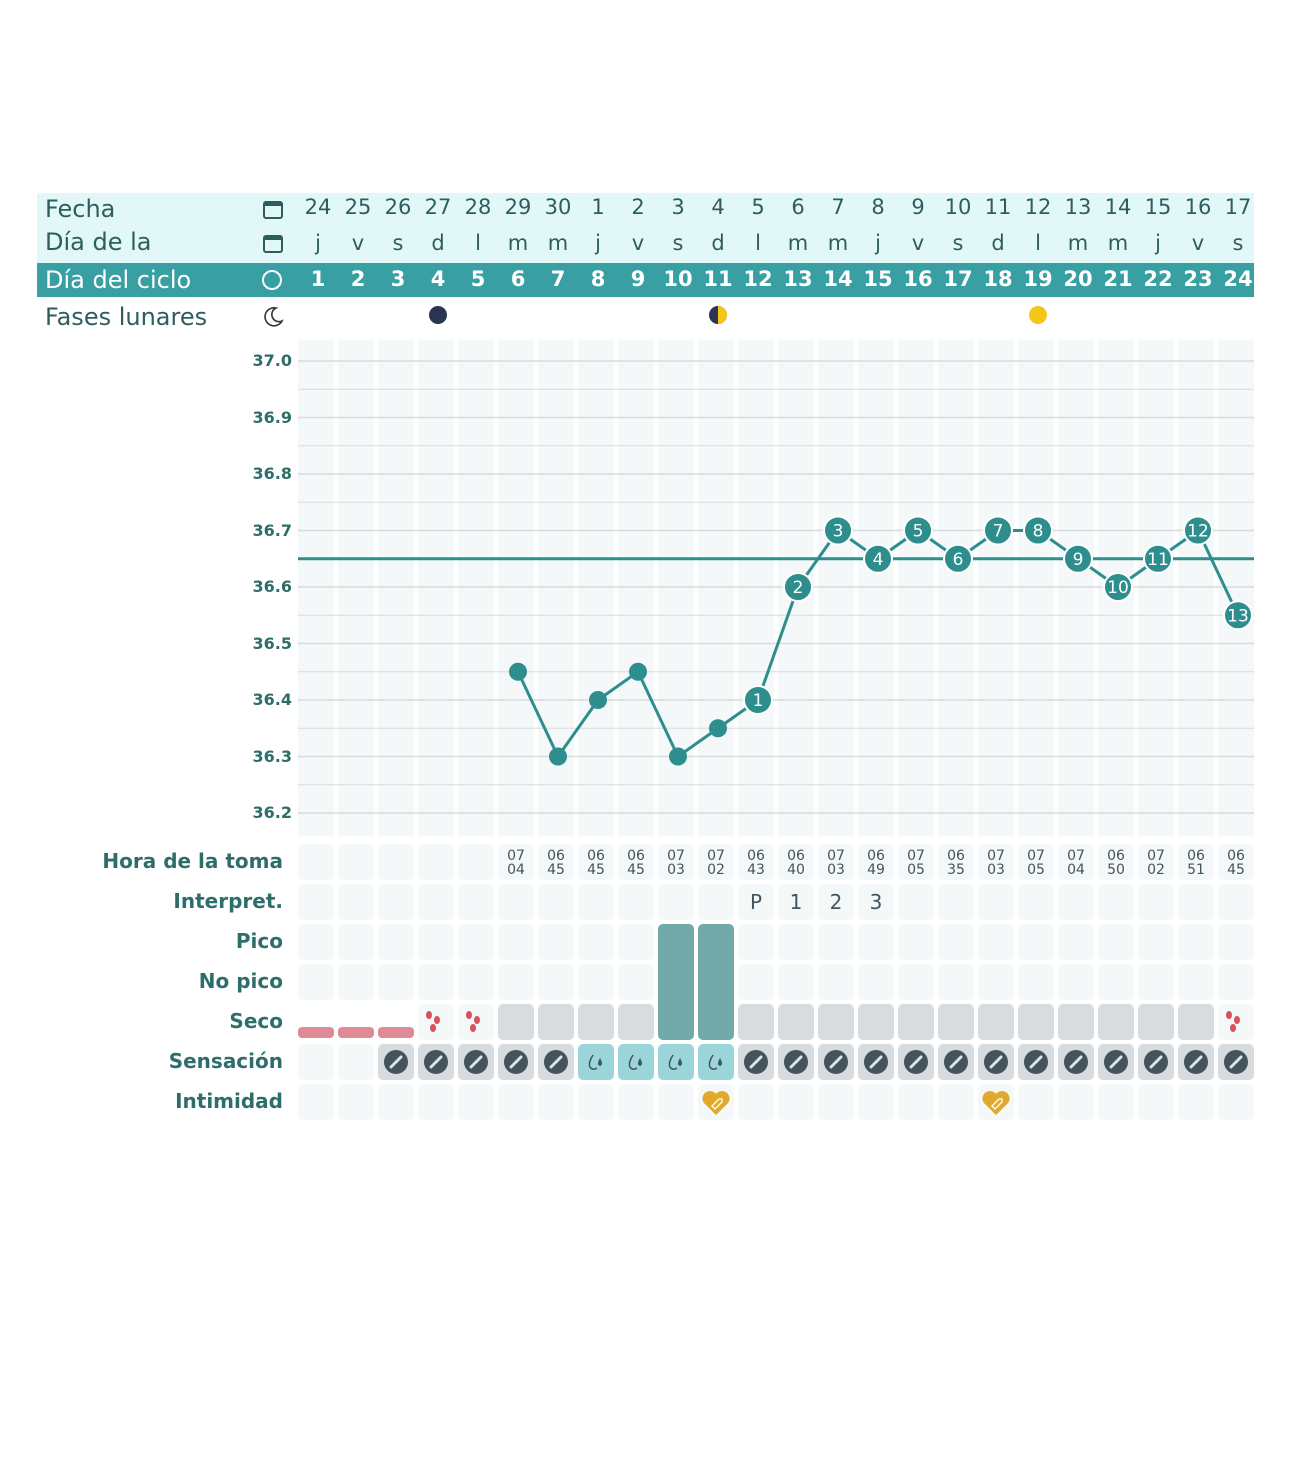  What do you see at coordinates (638, 279) in the screenshot?
I see `cycle-day-cell: 9` at bounding box center [638, 279].